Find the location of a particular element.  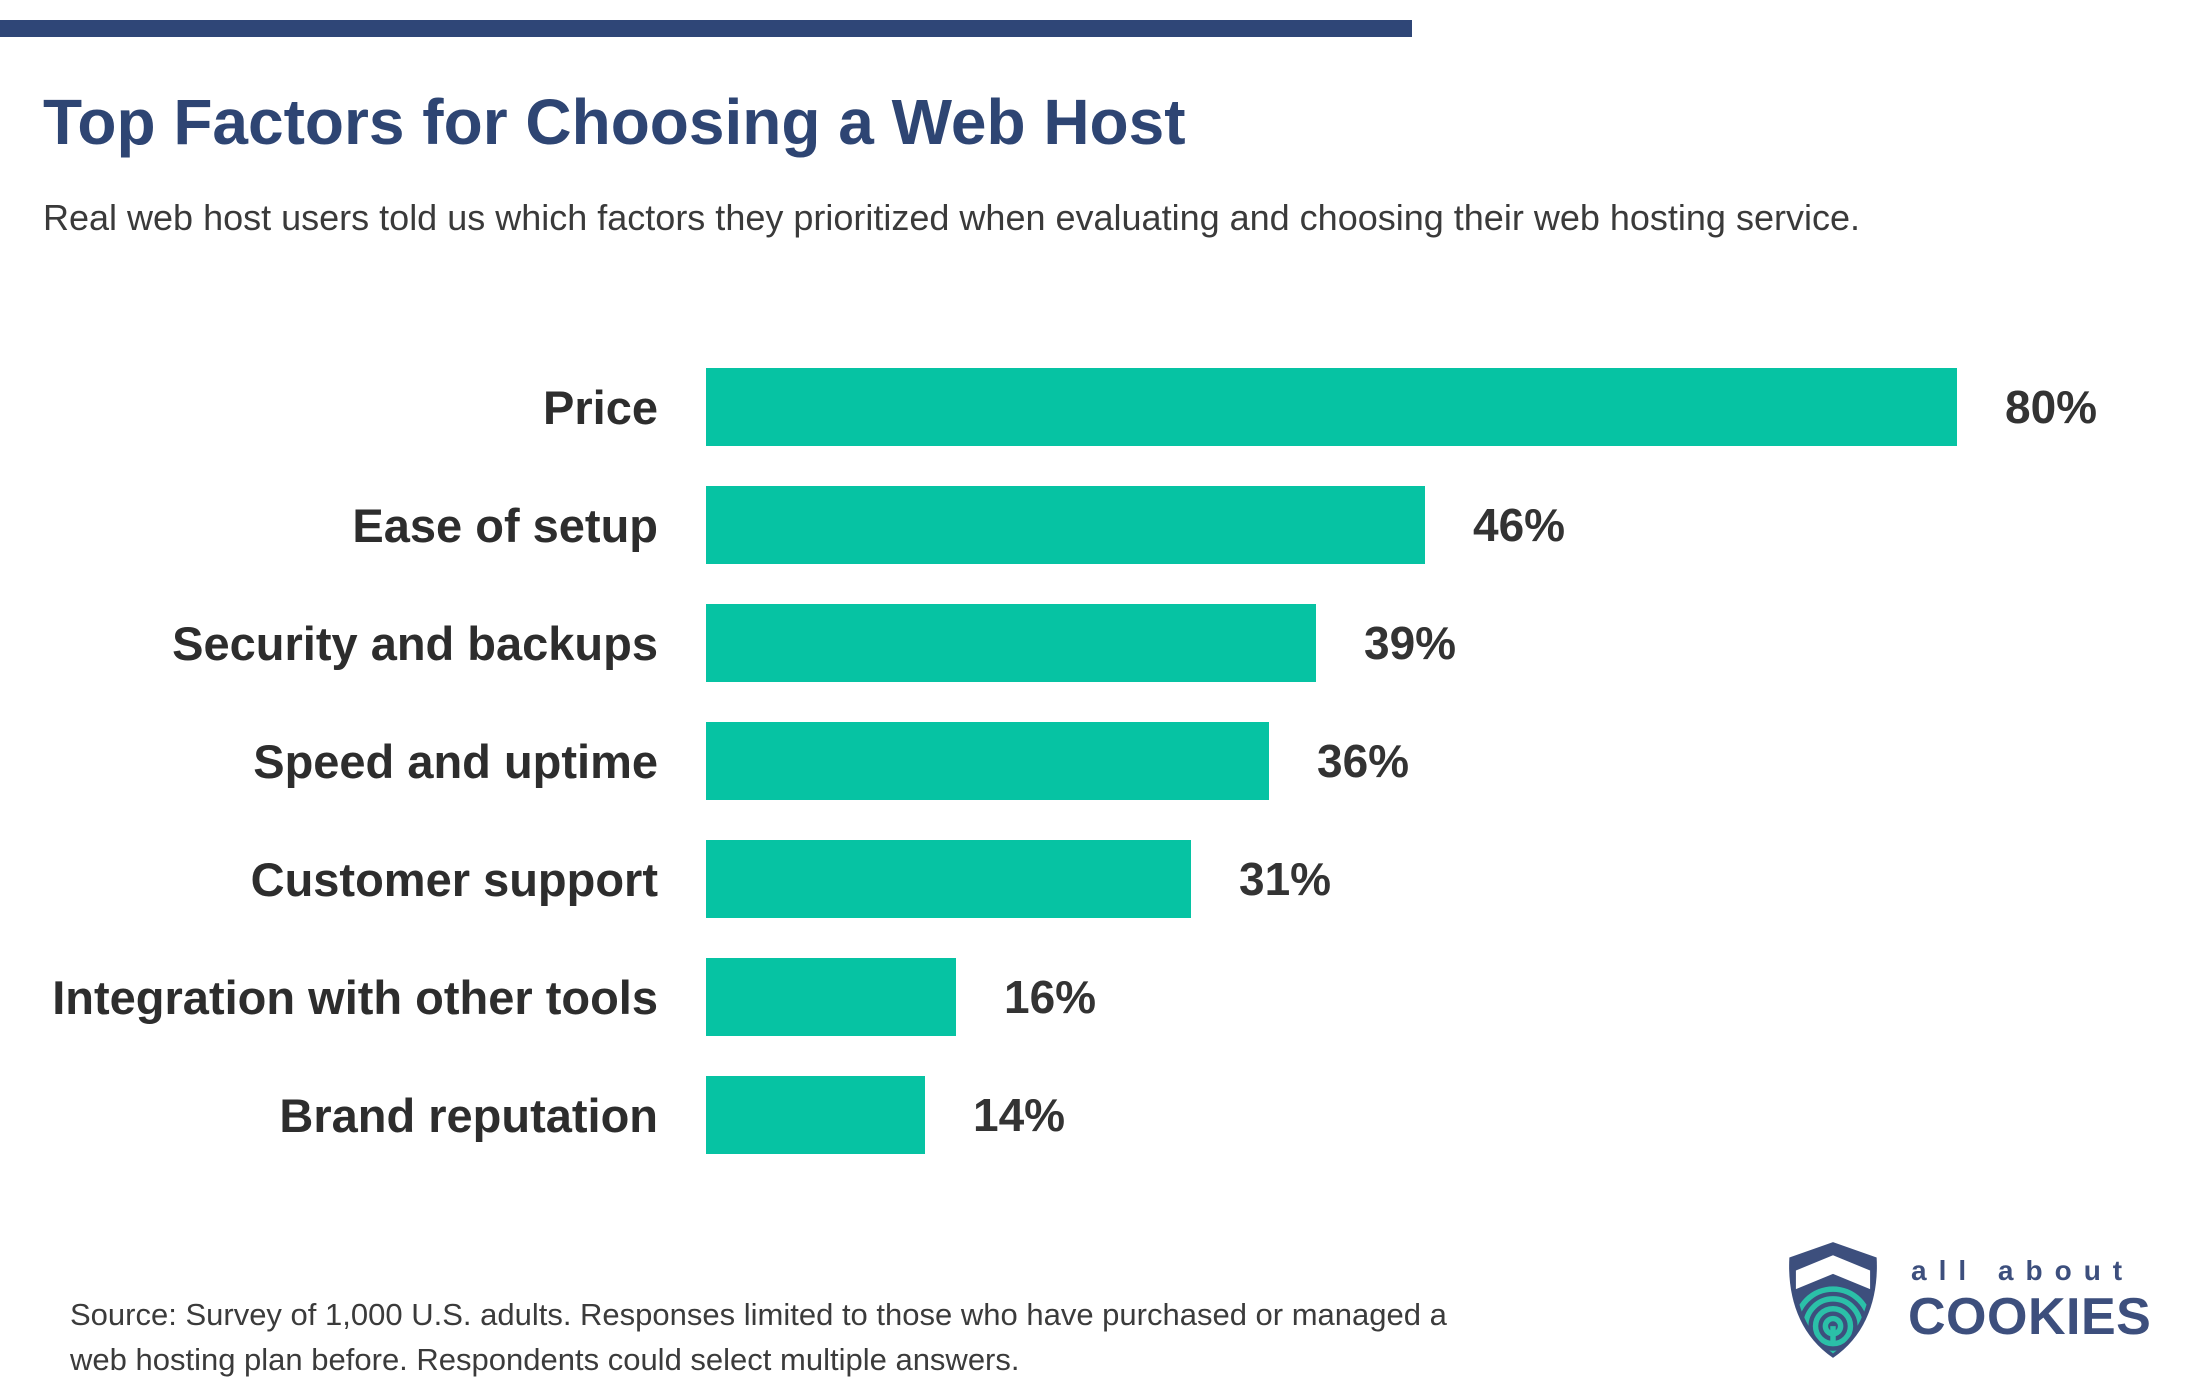

row-label: Speed and uptime is located at coordinates (455, 761).